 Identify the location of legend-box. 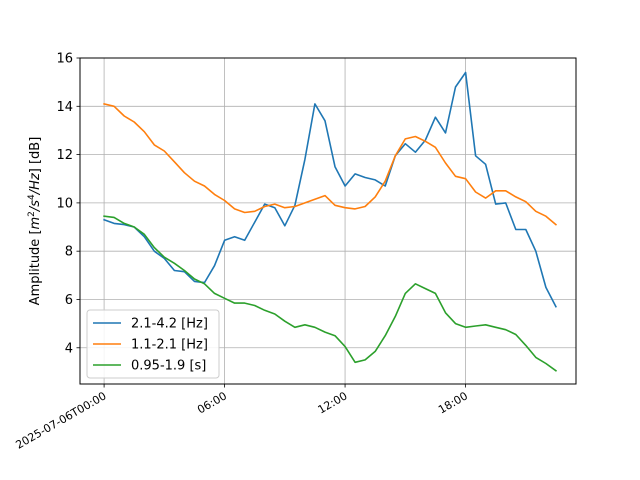
(153, 344).